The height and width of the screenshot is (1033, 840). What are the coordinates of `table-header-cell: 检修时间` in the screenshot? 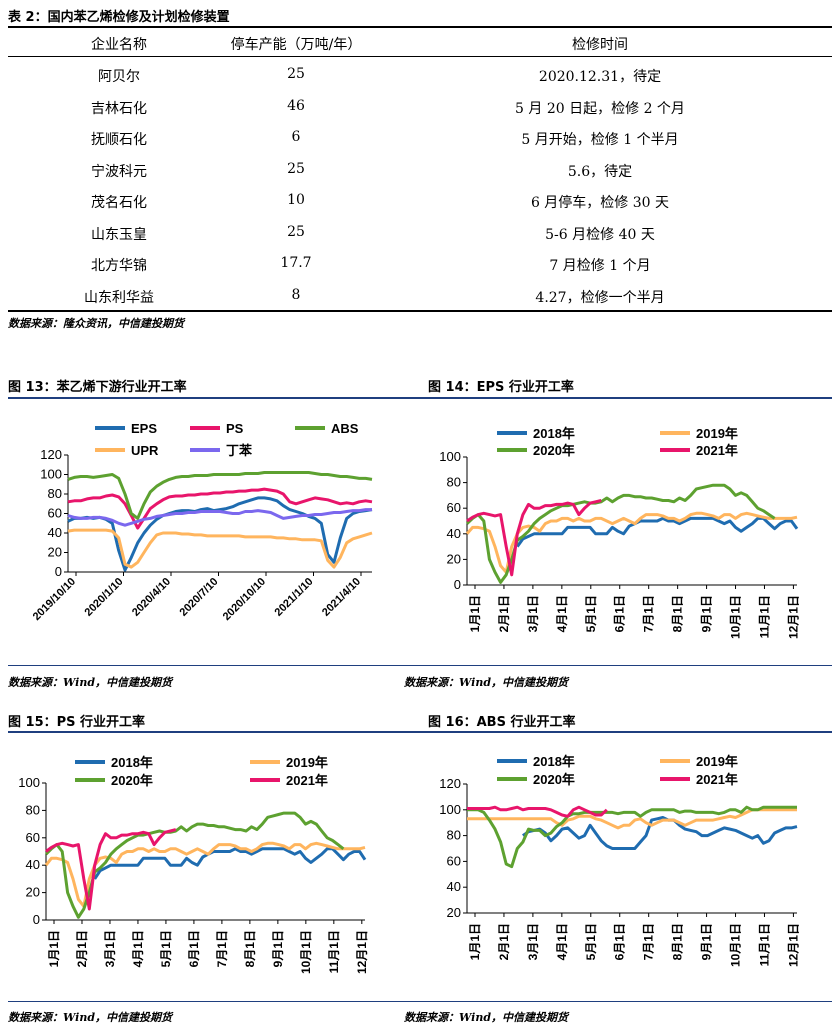 It's located at (600, 45).